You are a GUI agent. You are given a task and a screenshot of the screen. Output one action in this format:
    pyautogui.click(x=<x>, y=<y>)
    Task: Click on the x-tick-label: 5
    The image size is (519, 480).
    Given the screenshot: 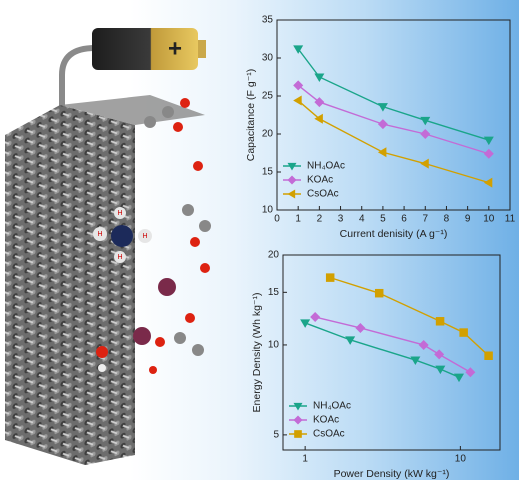 What is the action you would take?
    pyautogui.click(x=383, y=219)
    